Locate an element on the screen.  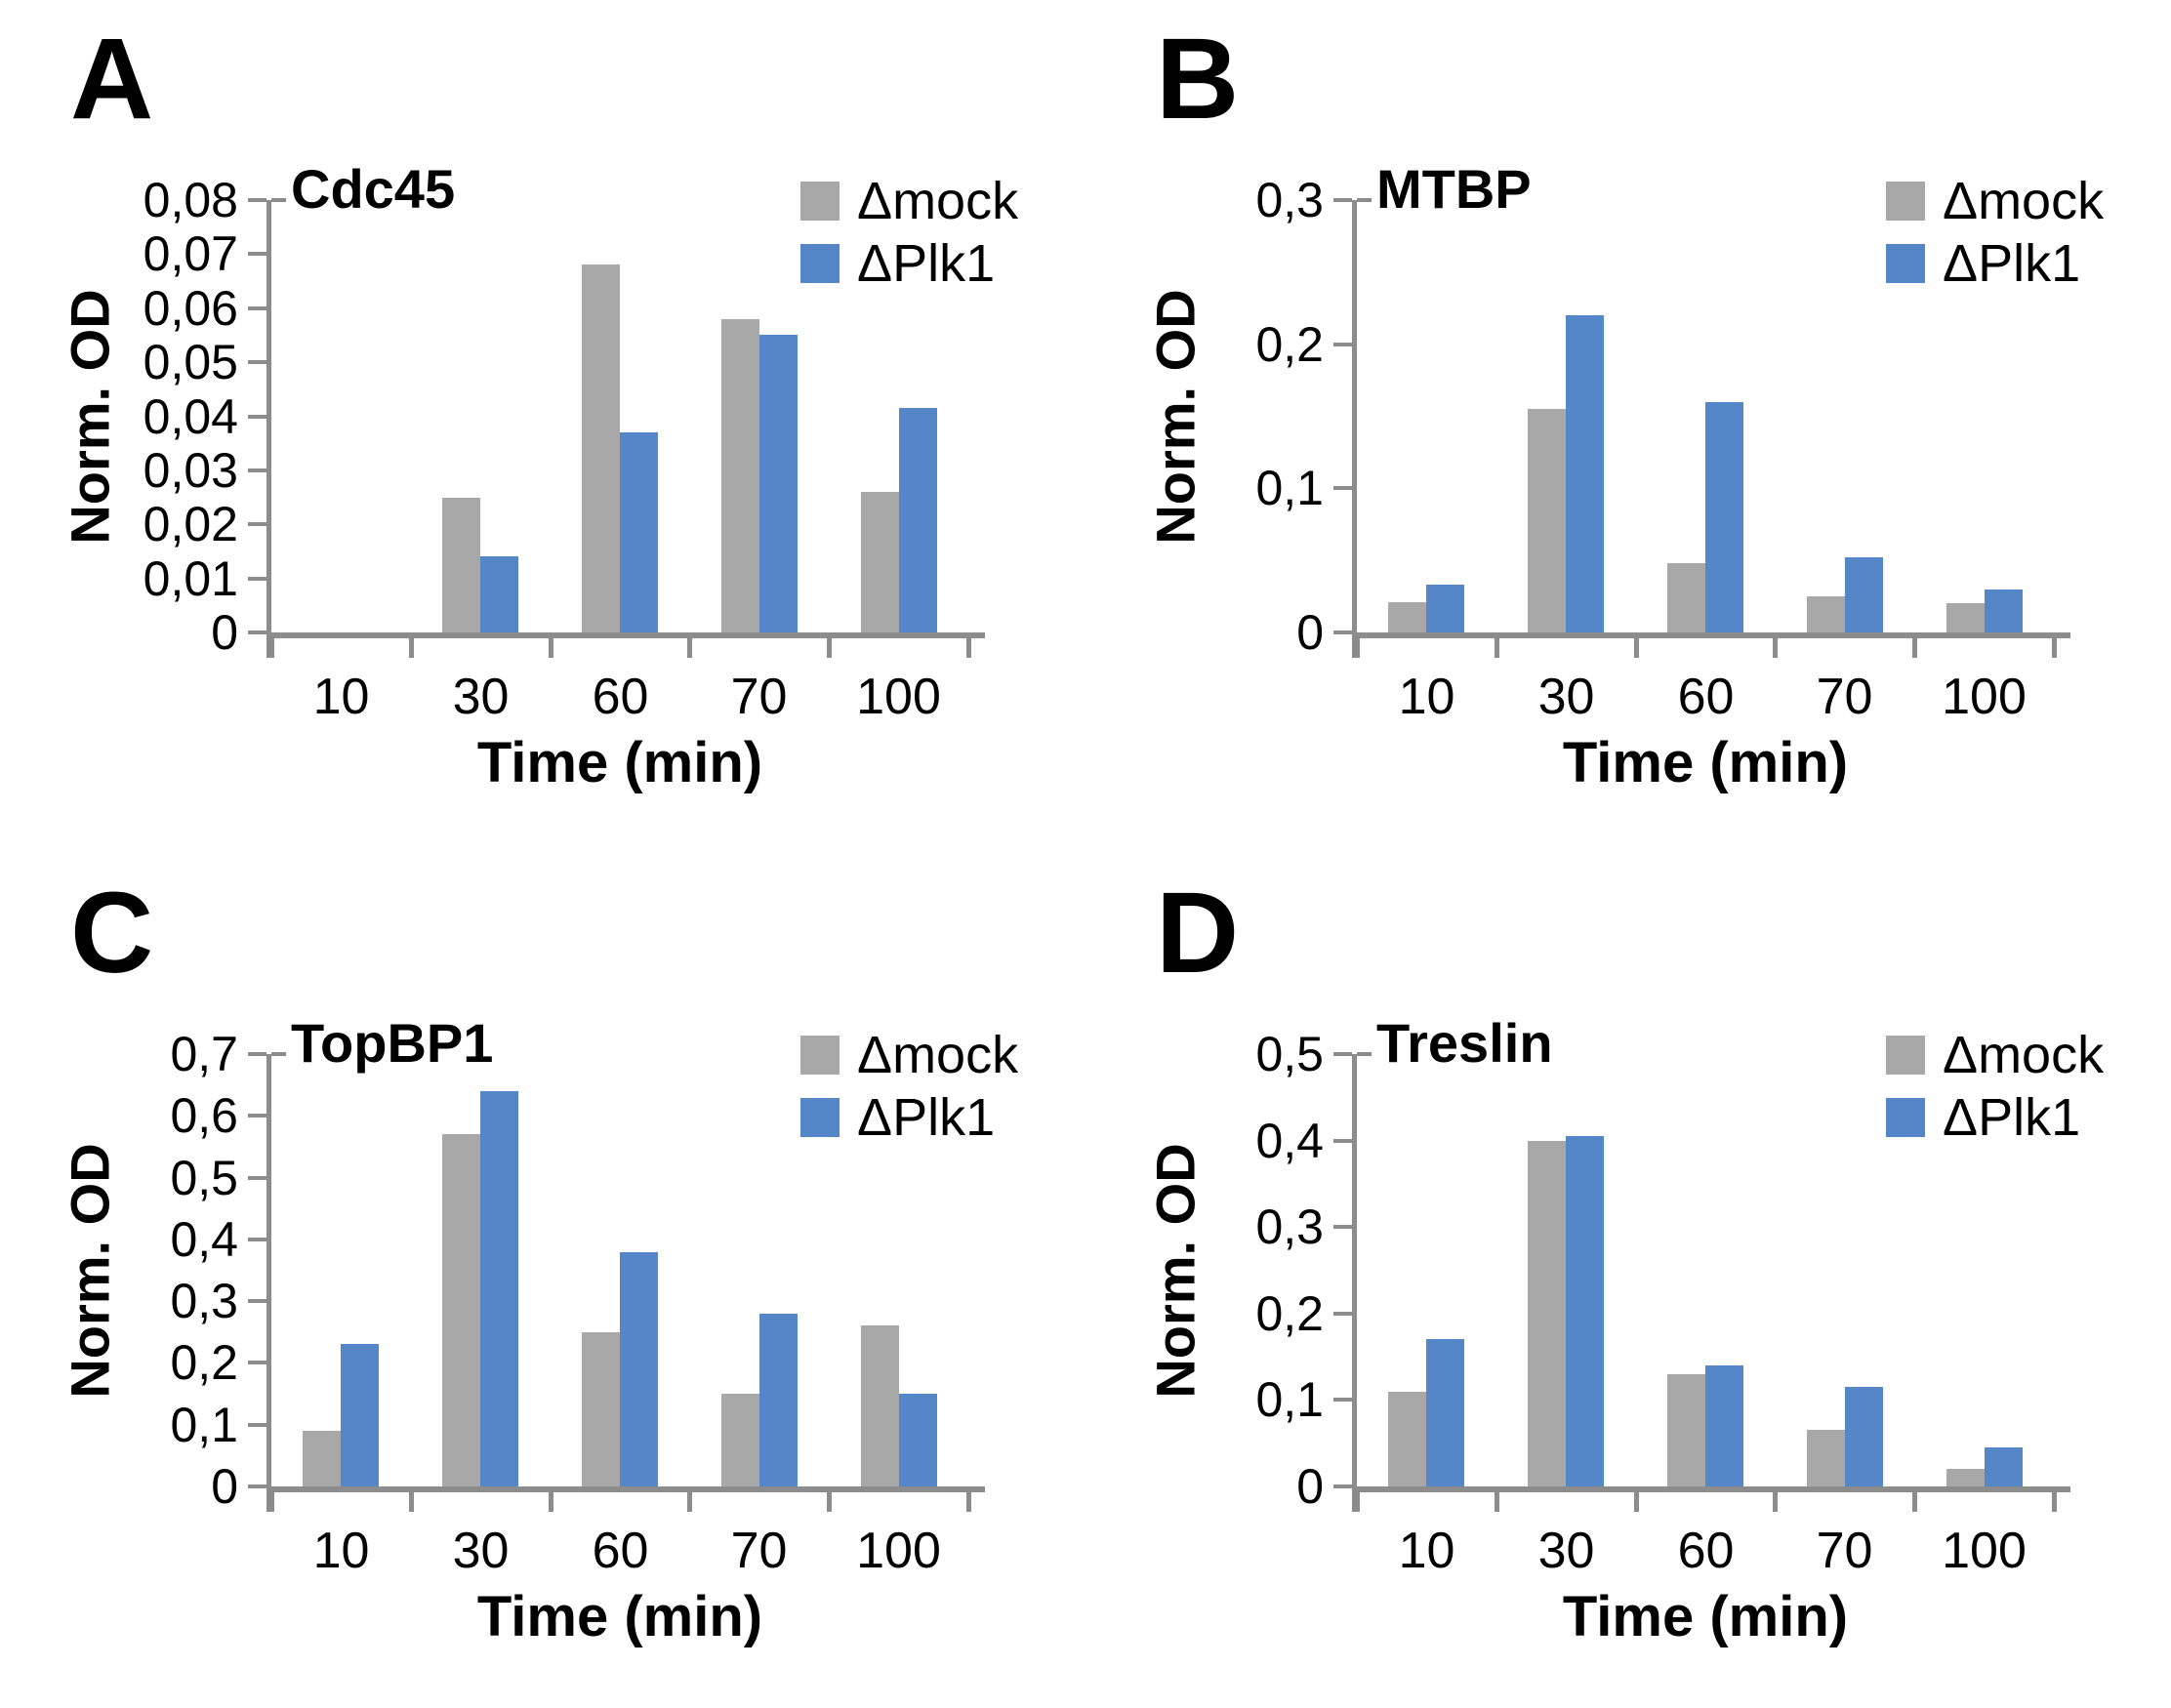
y-tick-label: 0,7 is located at coordinates (204, 1054).